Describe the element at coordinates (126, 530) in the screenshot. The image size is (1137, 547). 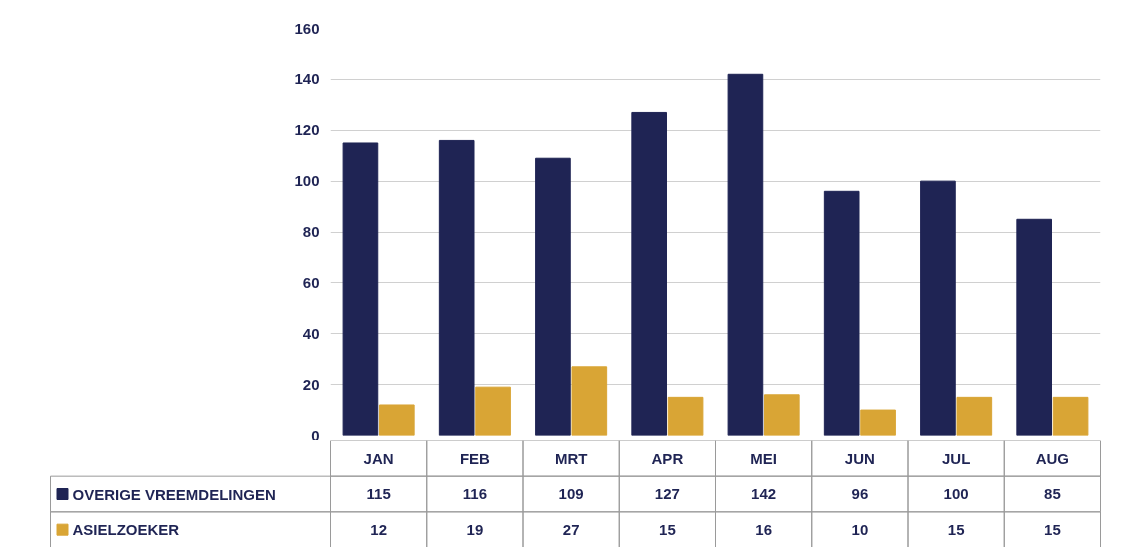
I see `legend-label: ASIELZOEKER` at that location.